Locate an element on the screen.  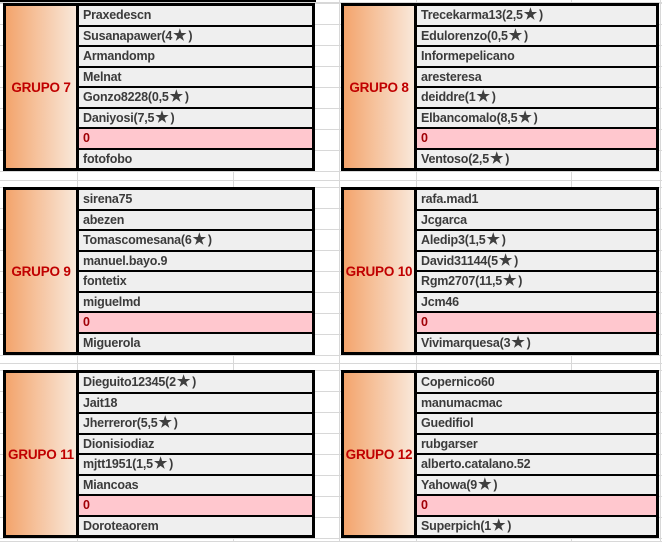
group-label-cell-grupo-7: GRUPO 7 is located at coordinates (42, 87).